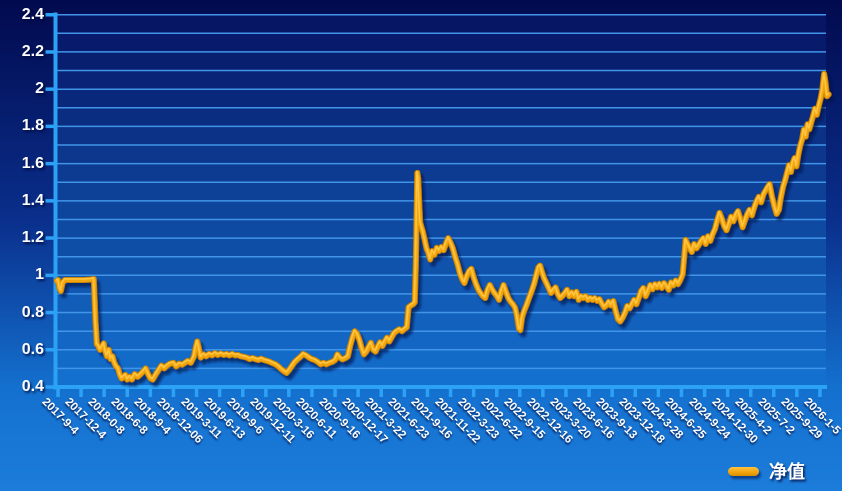  Describe the element at coordinates (32, 163) in the screenshot. I see `y-axis-label: 1.6` at that location.